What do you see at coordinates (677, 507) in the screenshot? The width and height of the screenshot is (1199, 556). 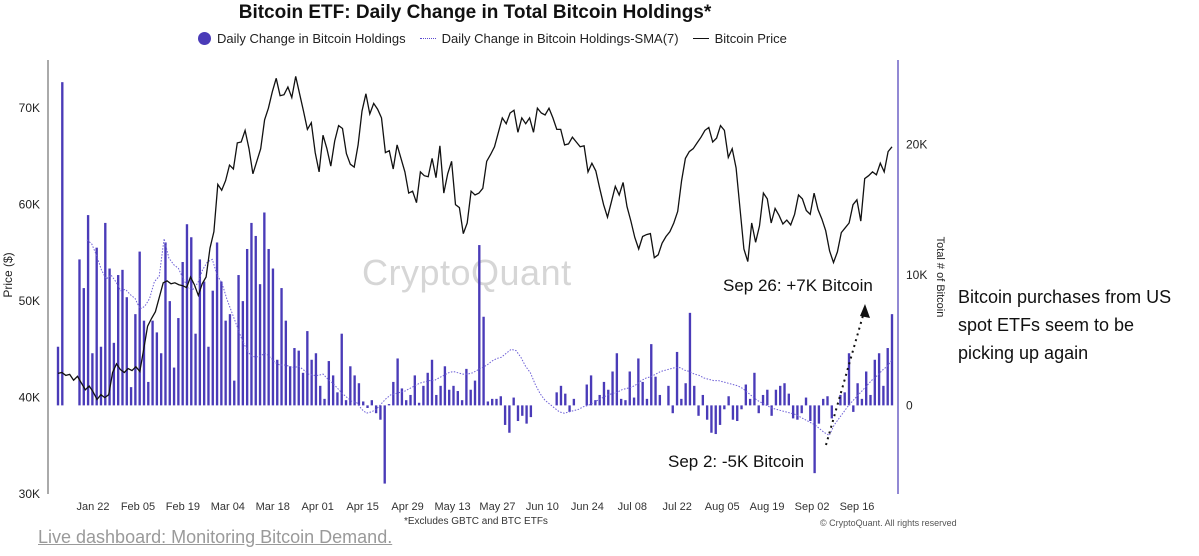 I see `x-tick-label: Jul 22` at bounding box center [677, 507].